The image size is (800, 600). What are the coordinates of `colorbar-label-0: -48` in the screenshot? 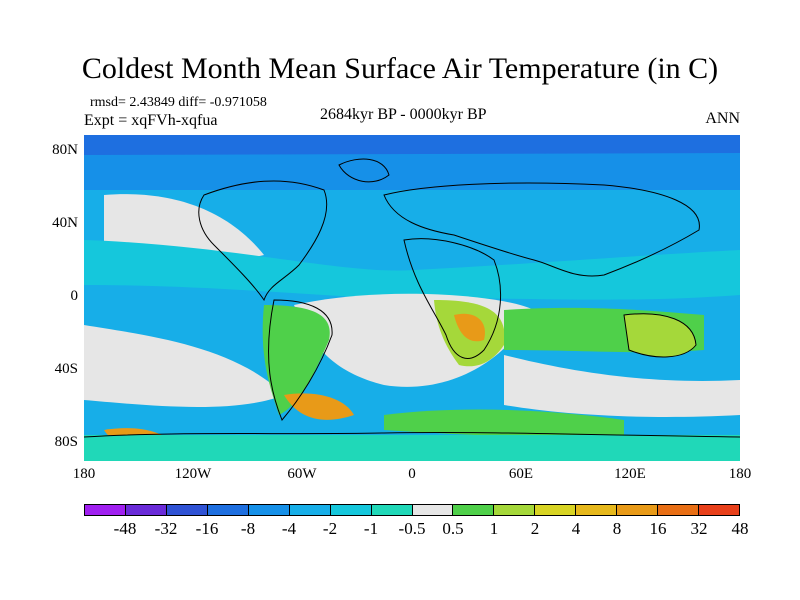 It's located at (125, 528).